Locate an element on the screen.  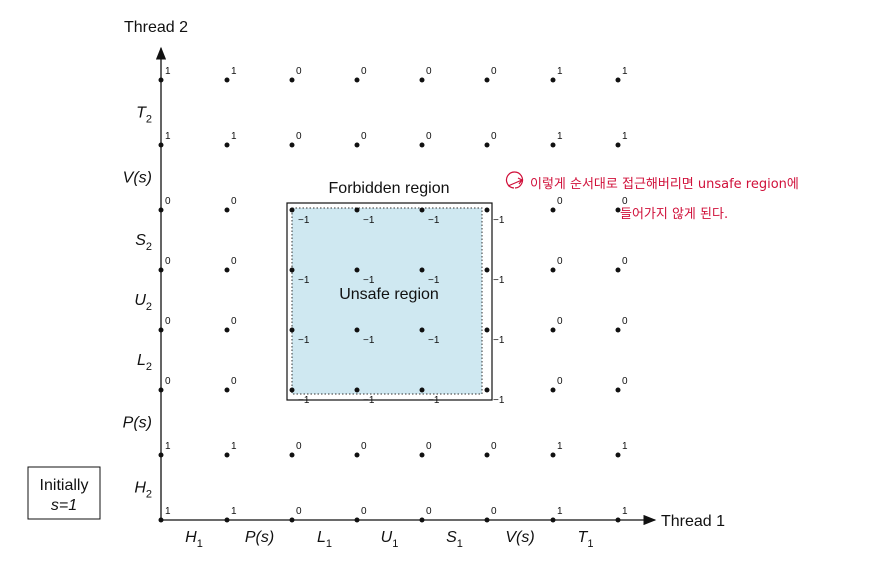
x-label: T1 is located at coordinates (586, 539).